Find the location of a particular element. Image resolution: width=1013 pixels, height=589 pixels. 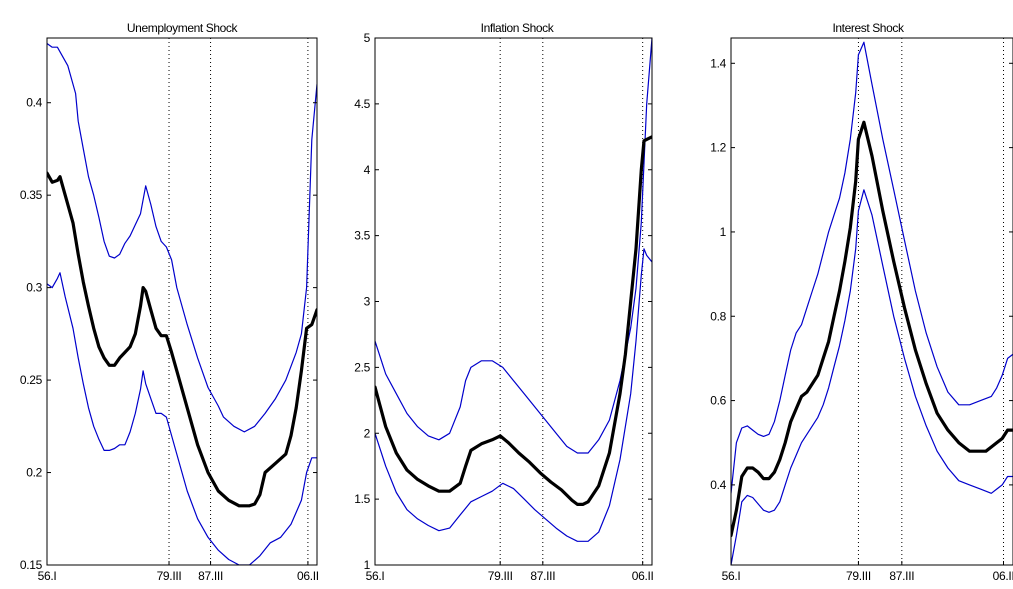

y-tick-label: 2 is located at coordinates (367, 433).